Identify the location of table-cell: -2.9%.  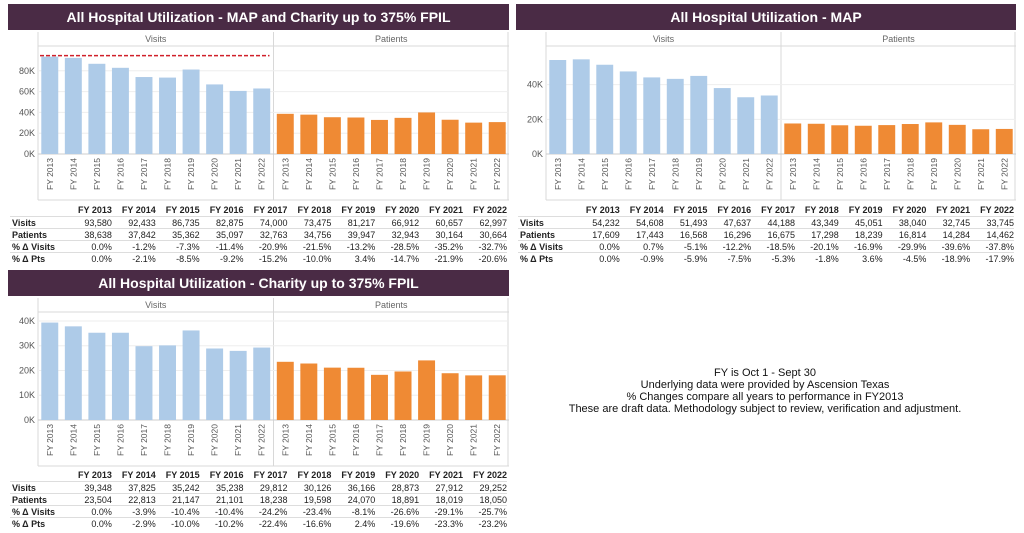
(133, 523).